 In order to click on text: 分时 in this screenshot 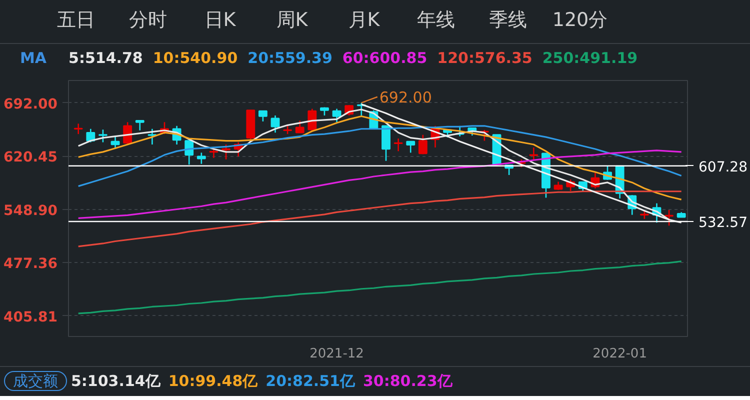, I will do `click(148, 20)`.